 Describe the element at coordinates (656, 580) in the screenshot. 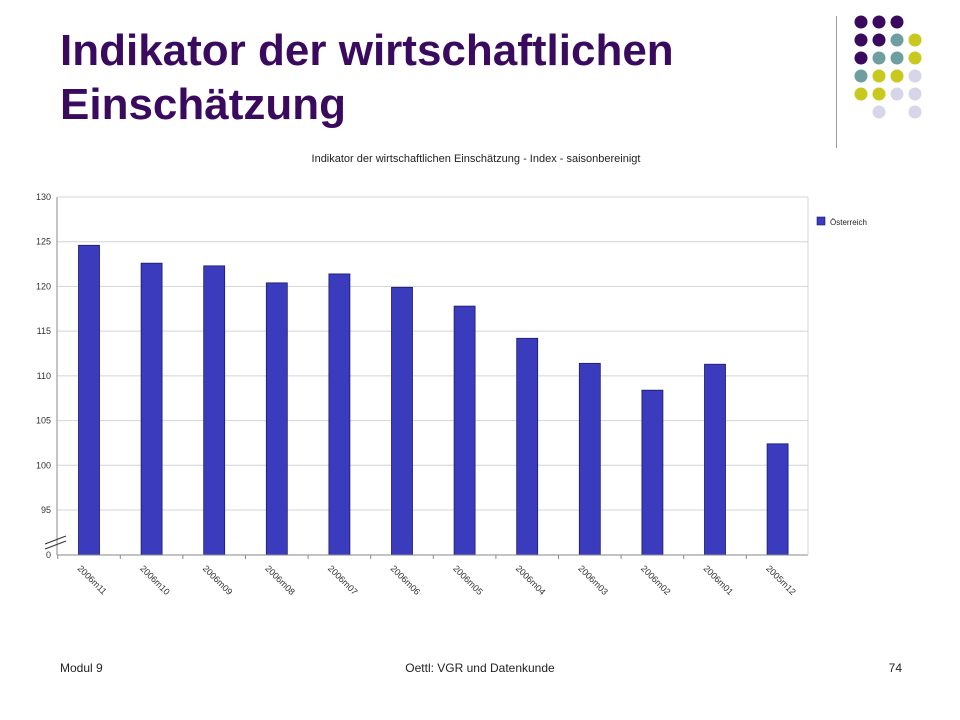

I see `x-tick-label: 2006m02` at that location.